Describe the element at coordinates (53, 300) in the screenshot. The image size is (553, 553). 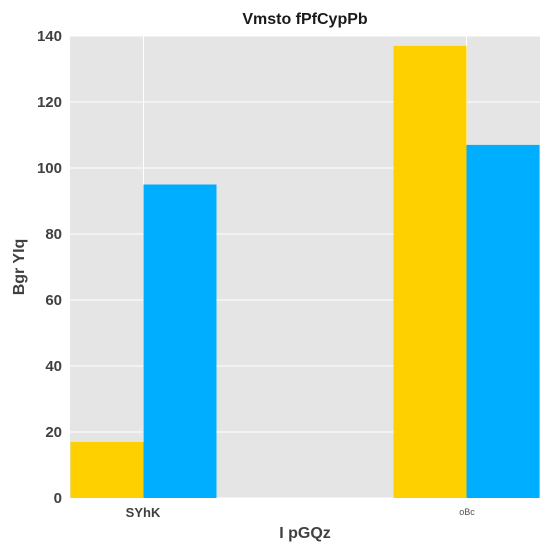
I see `y-tick-label: 60` at that location.